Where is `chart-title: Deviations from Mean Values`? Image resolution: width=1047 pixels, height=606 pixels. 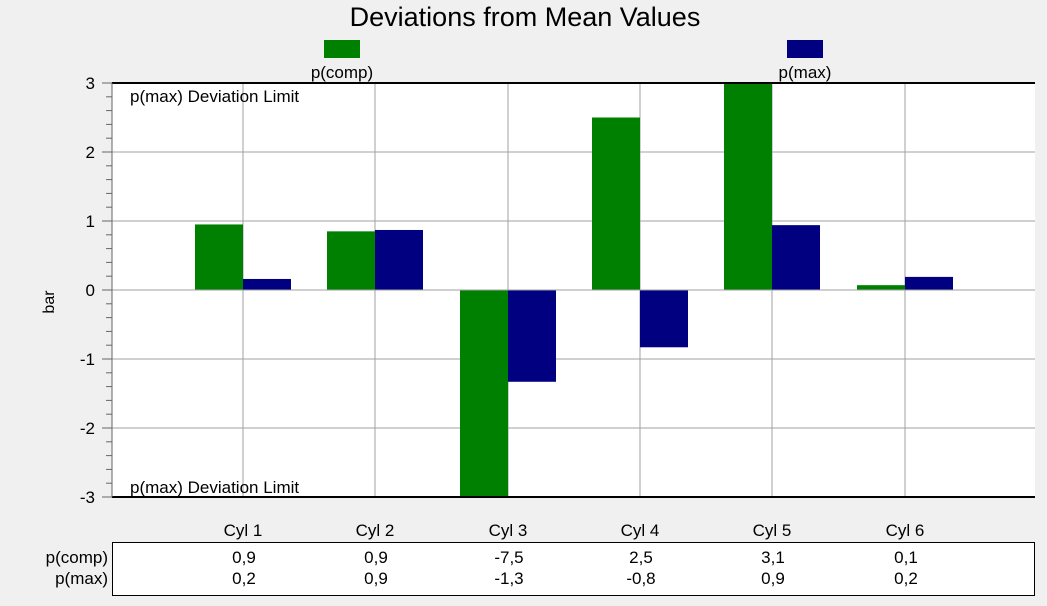
chart-title: Deviations from Mean Values is located at coordinates (525, 17).